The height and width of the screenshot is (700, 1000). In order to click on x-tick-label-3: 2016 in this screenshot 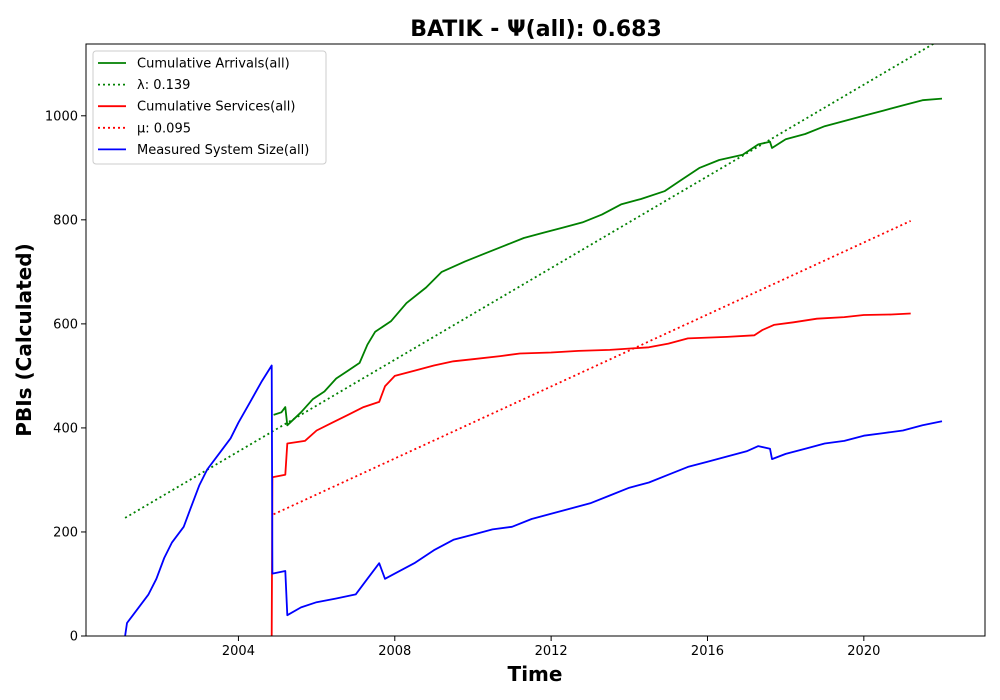, I will do `click(707, 651)`.